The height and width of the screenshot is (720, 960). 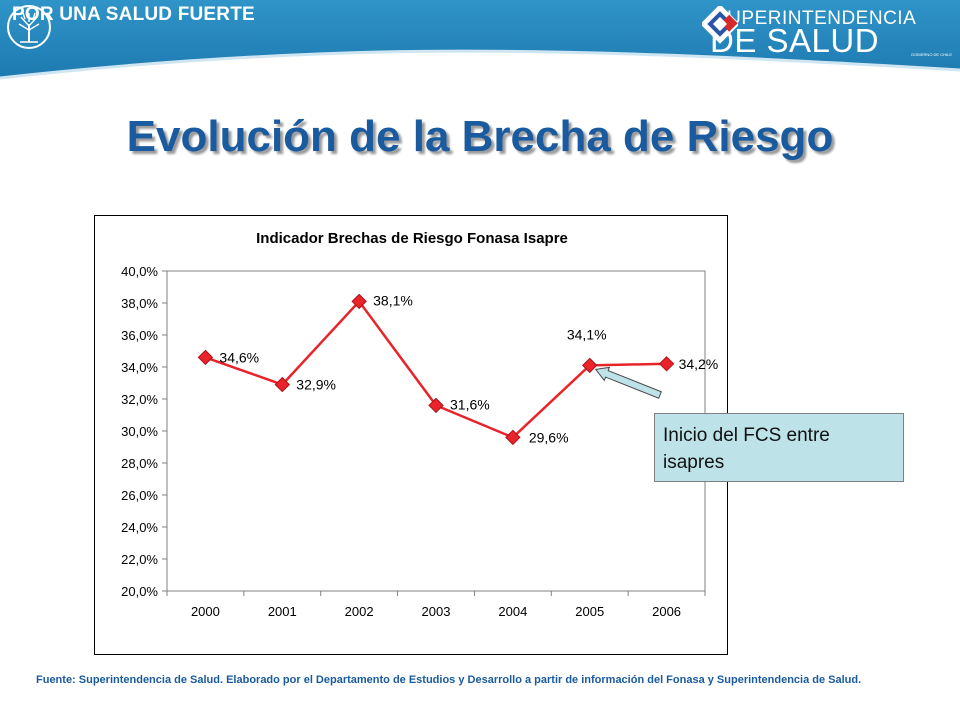 What do you see at coordinates (282, 611) in the screenshot?
I see `x-tick-label: 2001` at bounding box center [282, 611].